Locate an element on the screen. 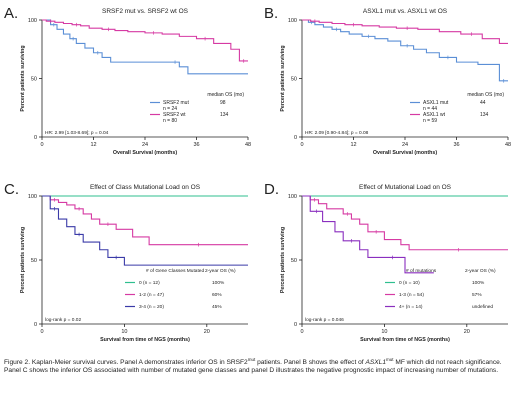 This screenshot has height=401, width=520. legend-os-value: 57% is located at coordinates (477, 295).